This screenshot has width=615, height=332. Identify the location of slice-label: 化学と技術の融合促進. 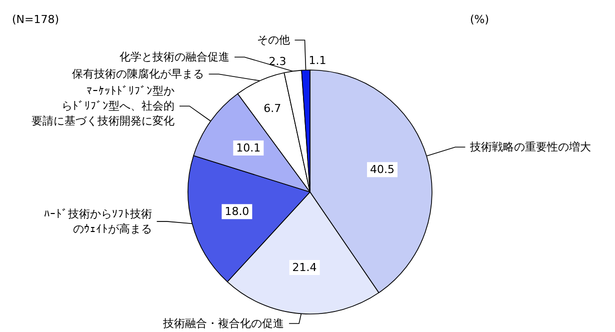
(175, 57).